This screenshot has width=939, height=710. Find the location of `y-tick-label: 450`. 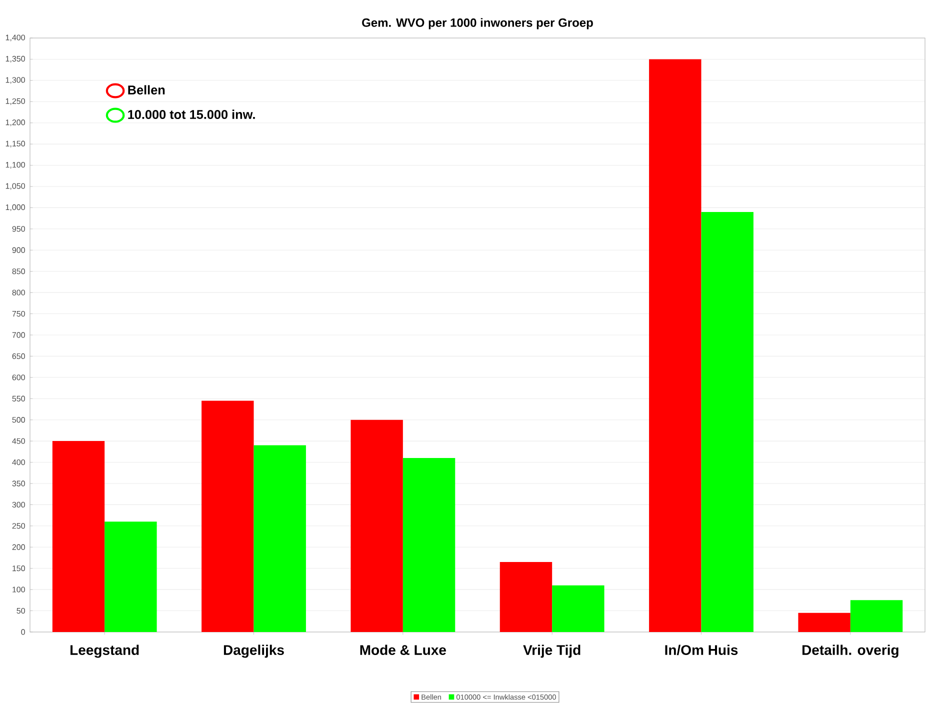

y-tick-label: 450 is located at coordinates (18, 441).